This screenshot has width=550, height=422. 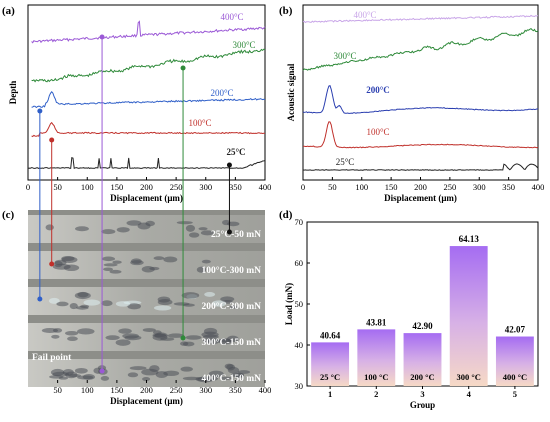 What do you see at coordinates (515, 330) in the screenshot?
I see `panel-d-value-label: 42.07` at bounding box center [515, 330].